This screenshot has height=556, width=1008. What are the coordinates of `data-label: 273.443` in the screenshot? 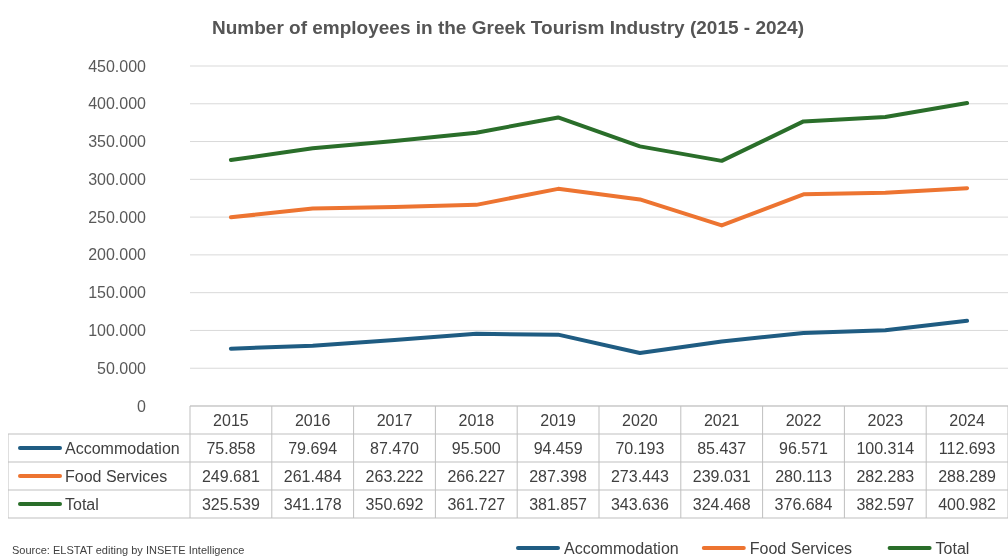 It's located at (639, 476).